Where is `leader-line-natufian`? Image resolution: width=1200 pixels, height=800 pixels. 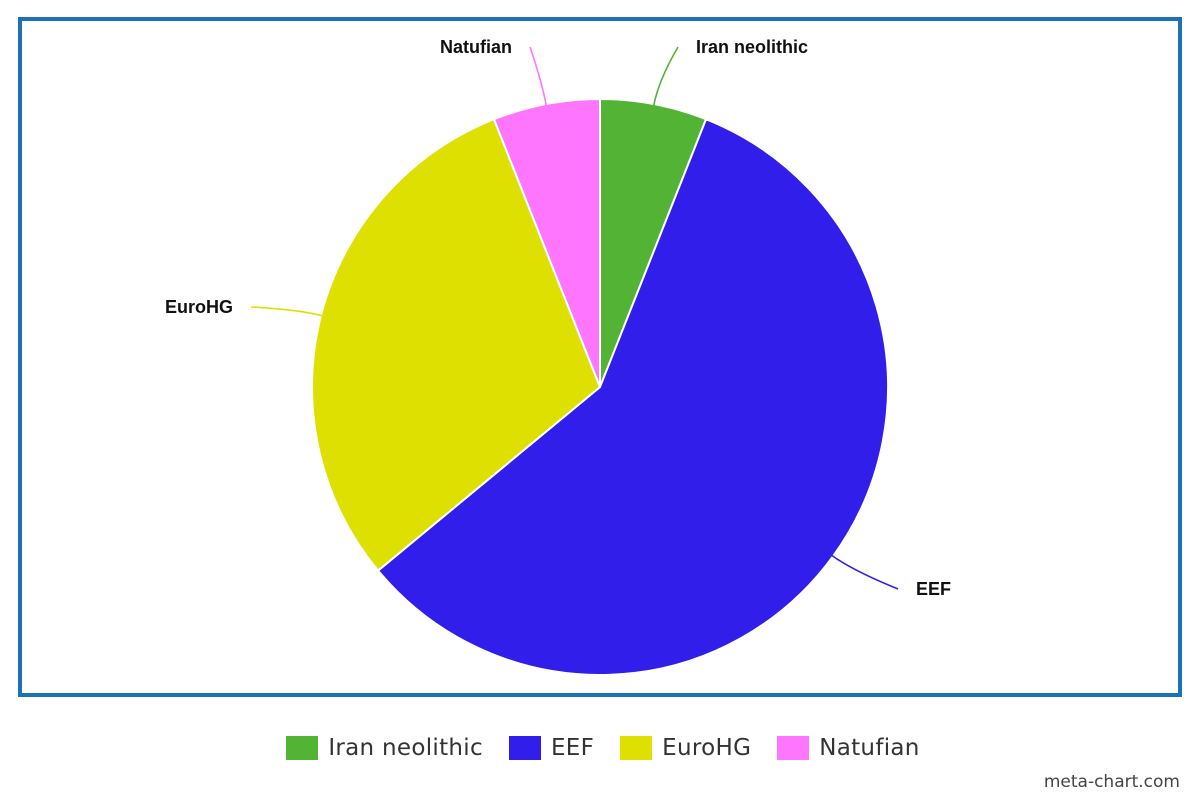
leader-line-natufian is located at coordinates (538, 76).